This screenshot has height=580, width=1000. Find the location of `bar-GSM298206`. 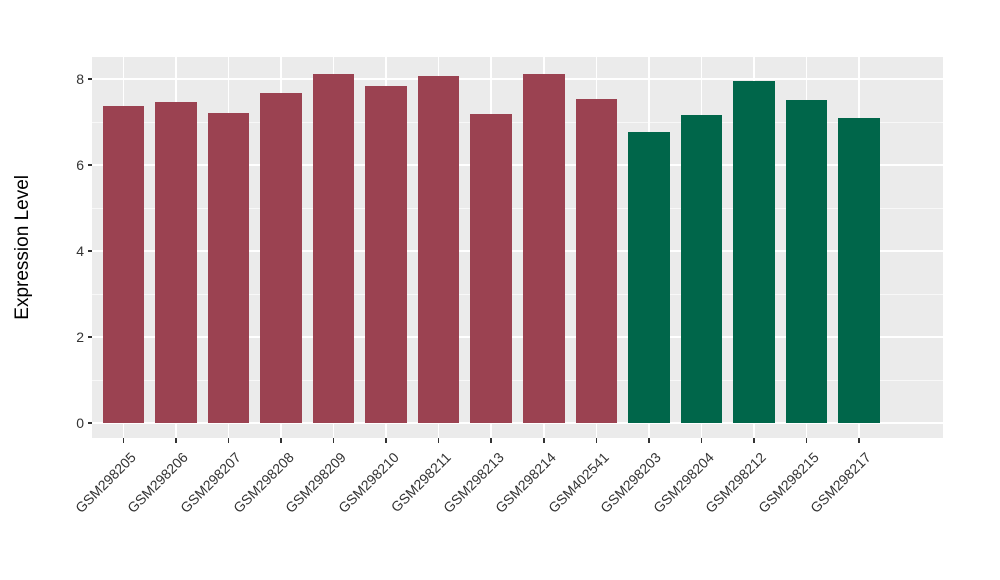

bar-GSM298206 is located at coordinates (176, 262).